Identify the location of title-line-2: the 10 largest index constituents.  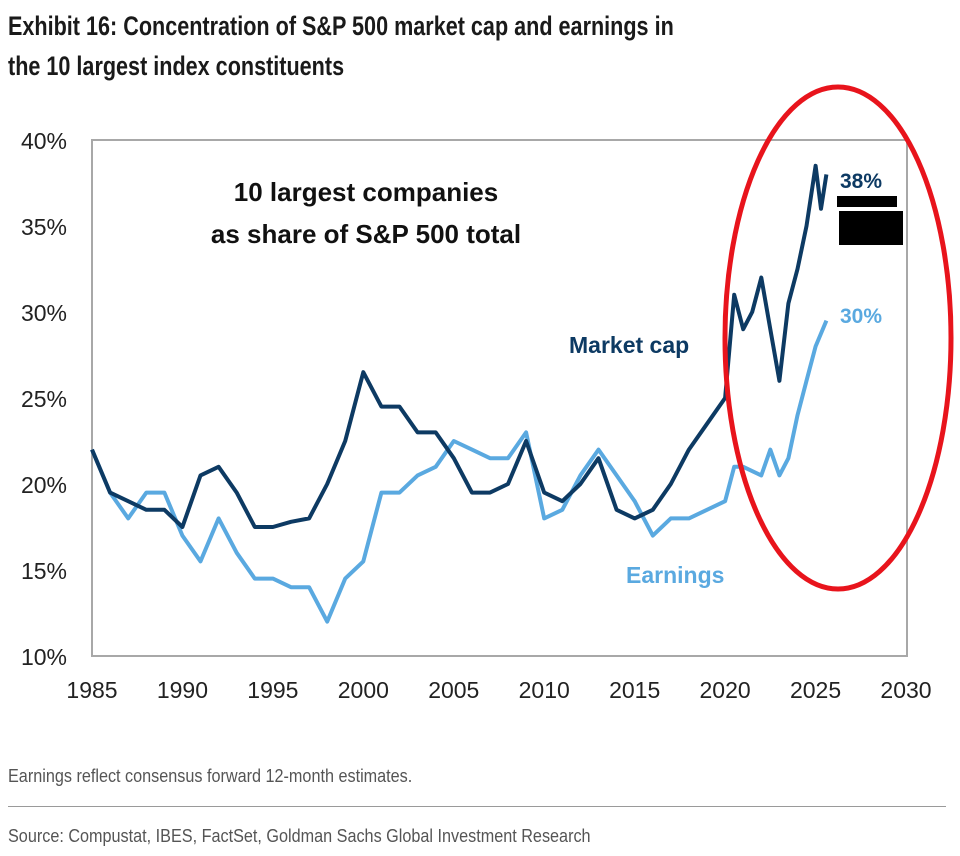
(176, 66).